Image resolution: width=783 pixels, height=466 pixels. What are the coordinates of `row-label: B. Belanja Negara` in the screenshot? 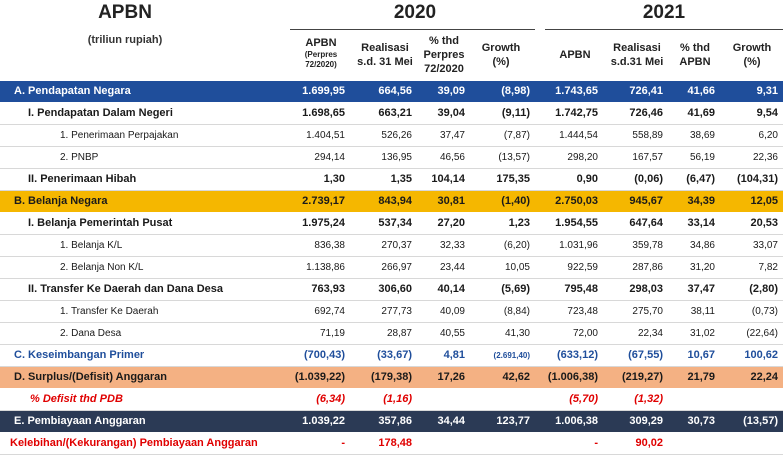 It's located at (61, 201).